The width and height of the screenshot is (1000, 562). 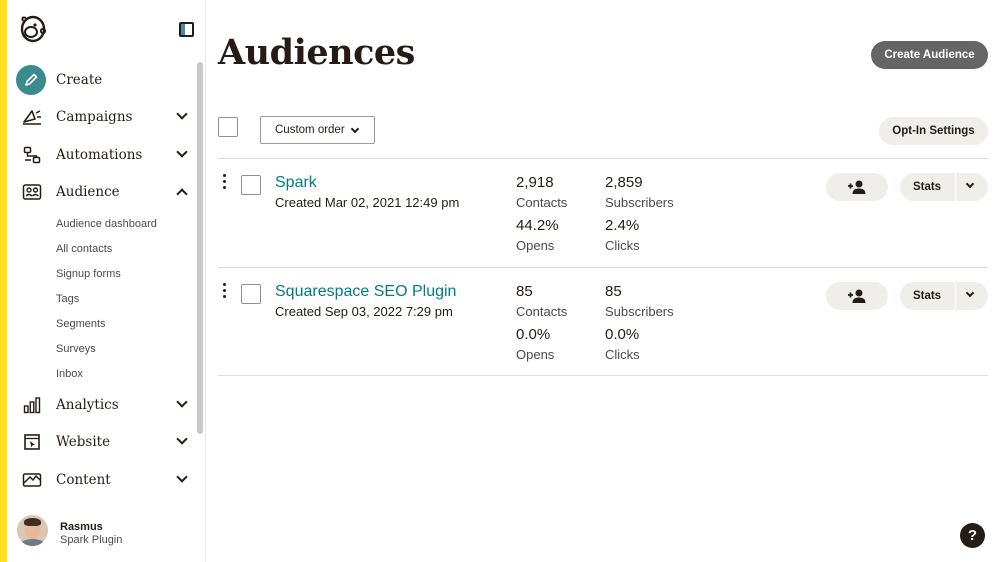 What do you see at coordinates (32, 442) in the screenshot?
I see `website-icon` at bounding box center [32, 442].